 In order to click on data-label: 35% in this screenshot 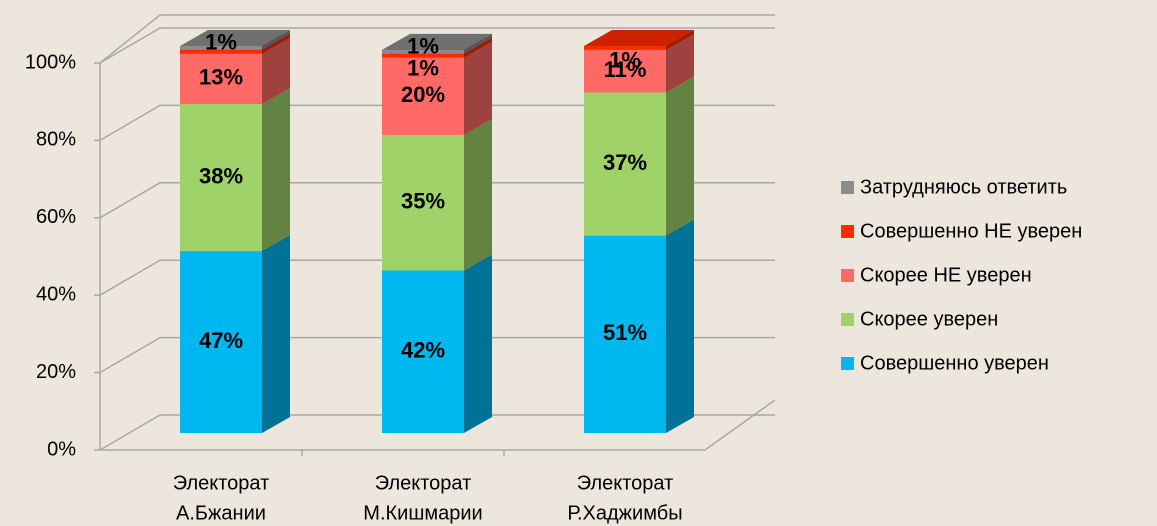, I will do `click(423, 201)`.